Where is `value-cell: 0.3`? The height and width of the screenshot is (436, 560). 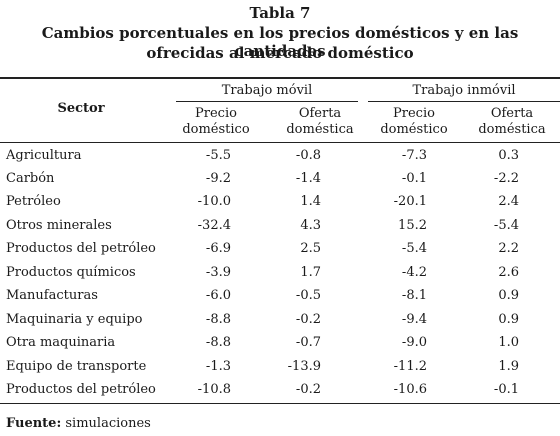 value-cell: 0.3 is located at coordinates (508, 155).